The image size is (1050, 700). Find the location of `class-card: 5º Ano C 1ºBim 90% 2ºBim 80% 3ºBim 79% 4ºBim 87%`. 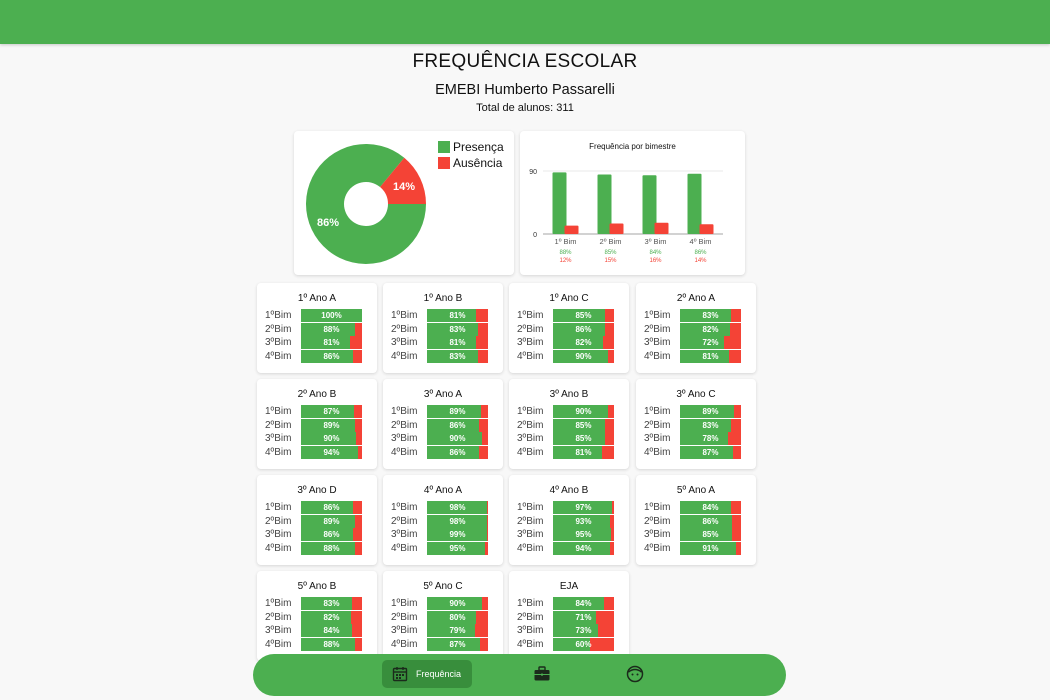

class-card: 5º Ano C 1ºBim 90% 2ºBim 80% 3ºBim 79% 4ºBim 87% is located at coordinates (443, 616).